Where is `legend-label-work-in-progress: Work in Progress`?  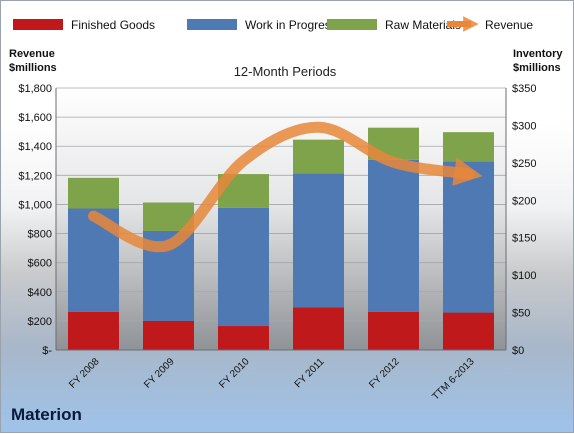
legend-label-work-in-progress: Work in Progress is located at coordinates (291, 25).